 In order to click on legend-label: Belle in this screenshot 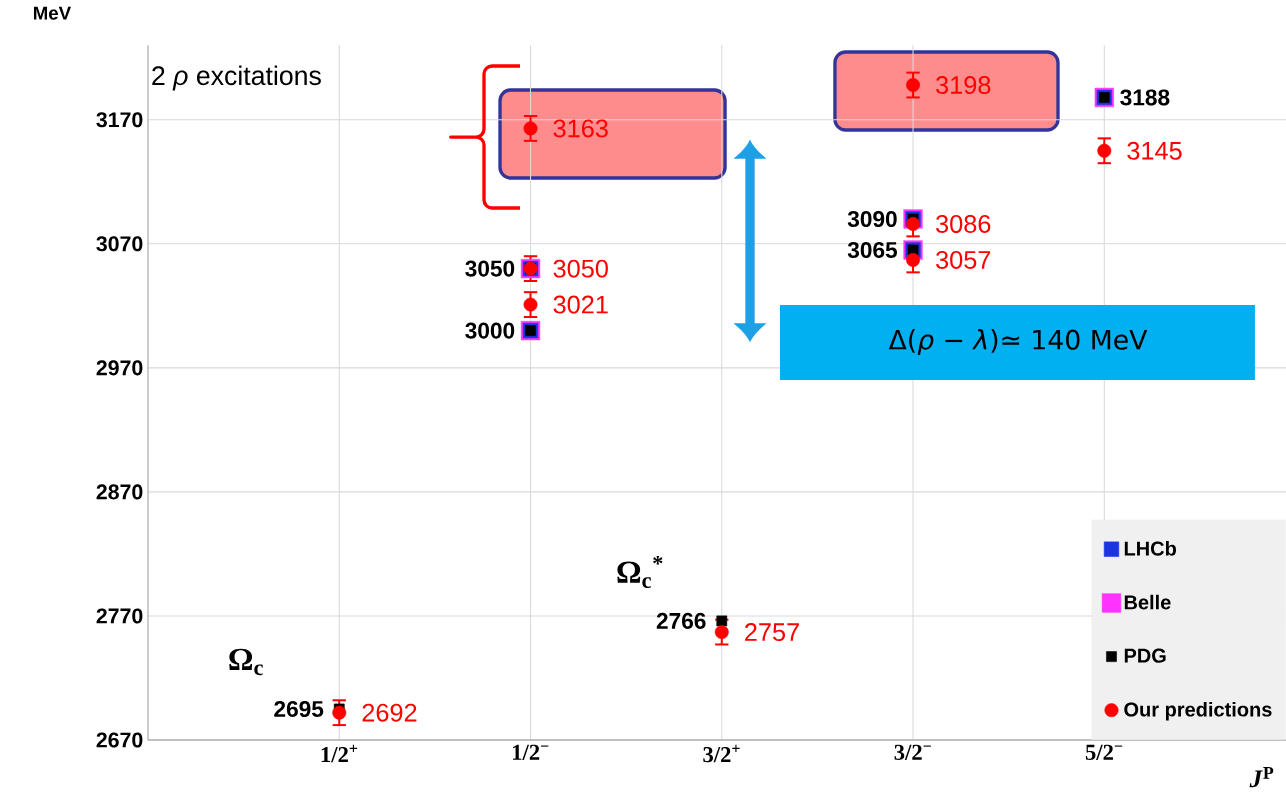, I will do `click(1147, 602)`.